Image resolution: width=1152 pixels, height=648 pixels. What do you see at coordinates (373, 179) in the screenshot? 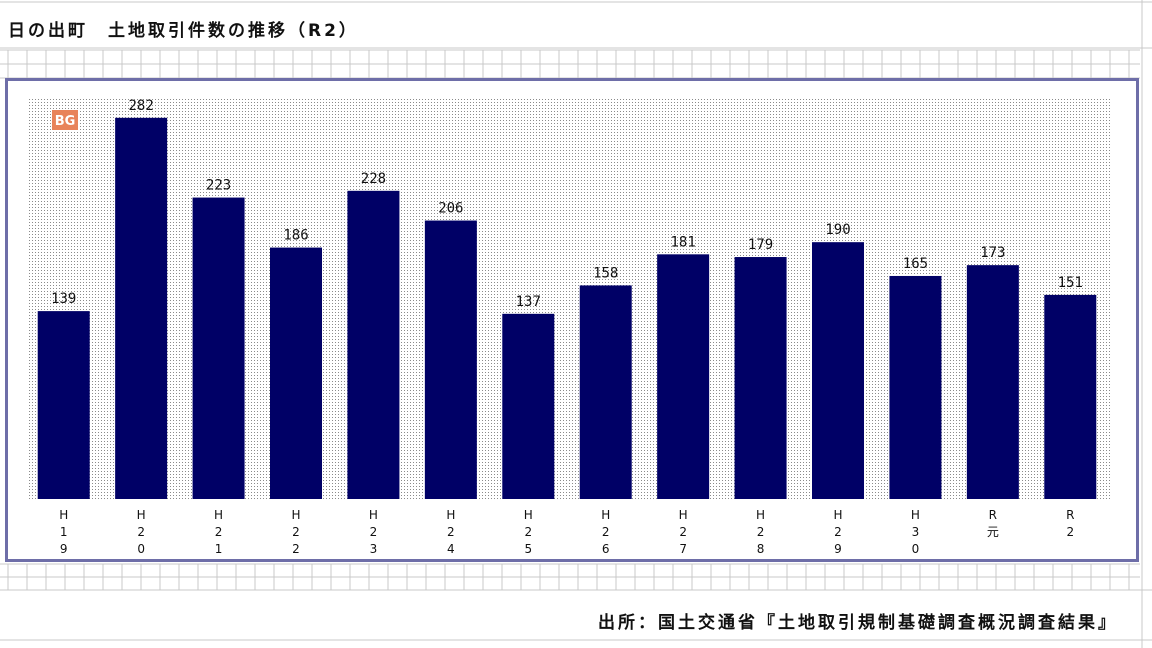
I see `value-label: 228` at bounding box center [373, 179].